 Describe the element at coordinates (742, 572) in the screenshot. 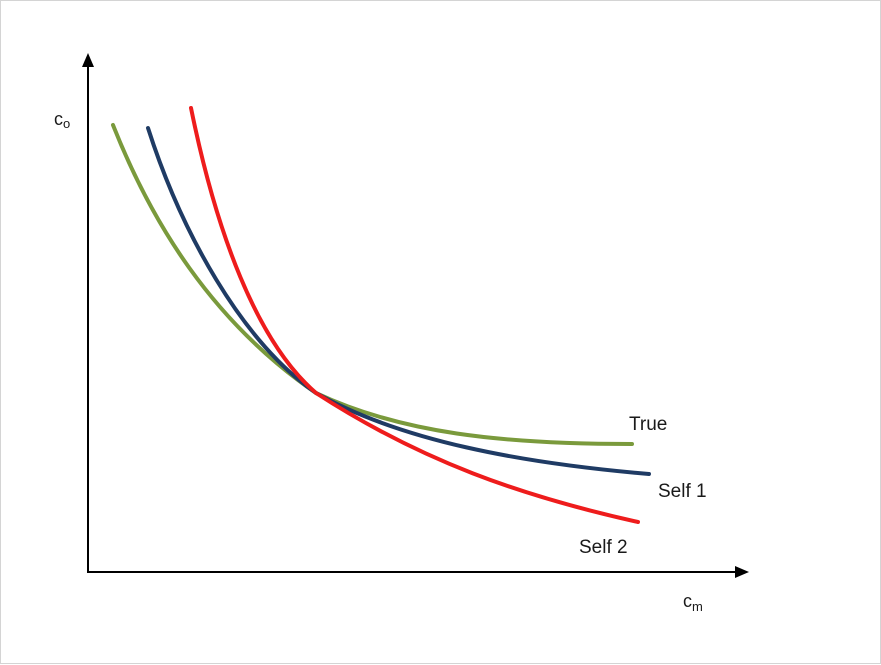

I see `x-axis-arrowhead` at that location.